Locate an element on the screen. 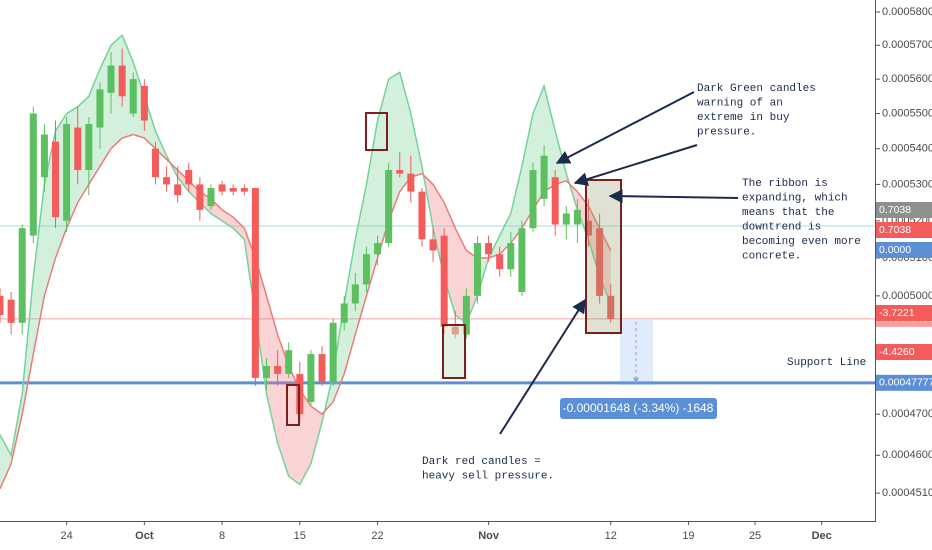 The width and height of the screenshot is (932, 550). measure-label-box is located at coordinates (638, 408).